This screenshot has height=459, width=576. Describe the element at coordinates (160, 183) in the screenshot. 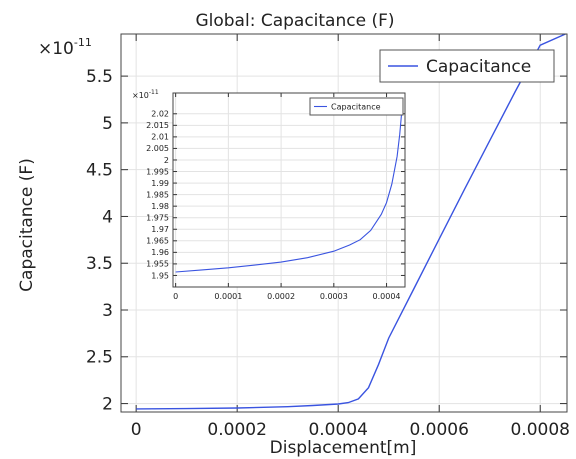

I see `inset-y-tick-label: 1.99` at that location.